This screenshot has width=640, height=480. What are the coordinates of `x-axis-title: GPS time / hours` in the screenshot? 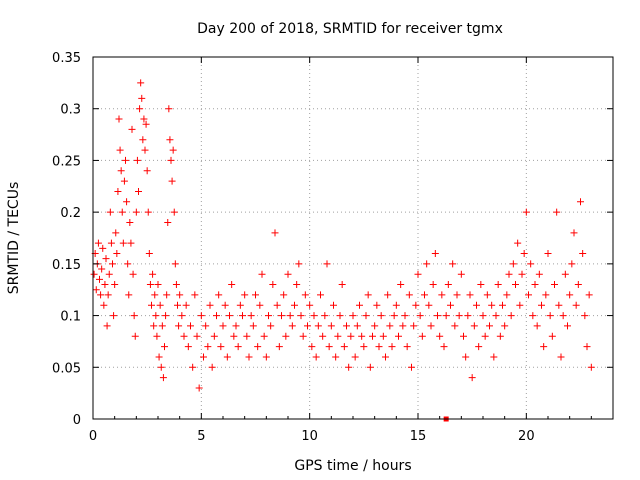 It's located at (352, 466).